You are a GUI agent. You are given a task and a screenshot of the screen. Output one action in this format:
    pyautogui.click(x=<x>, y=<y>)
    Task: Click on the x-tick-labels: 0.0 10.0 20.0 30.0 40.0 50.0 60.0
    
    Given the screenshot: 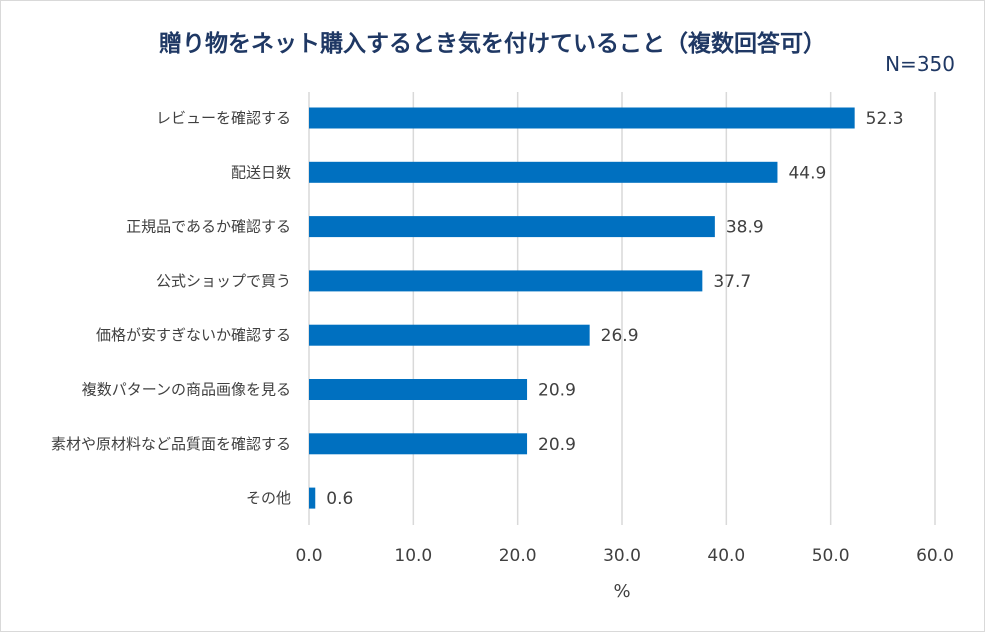 What is the action you would take?
    pyautogui.click(x=624, y=556)
    